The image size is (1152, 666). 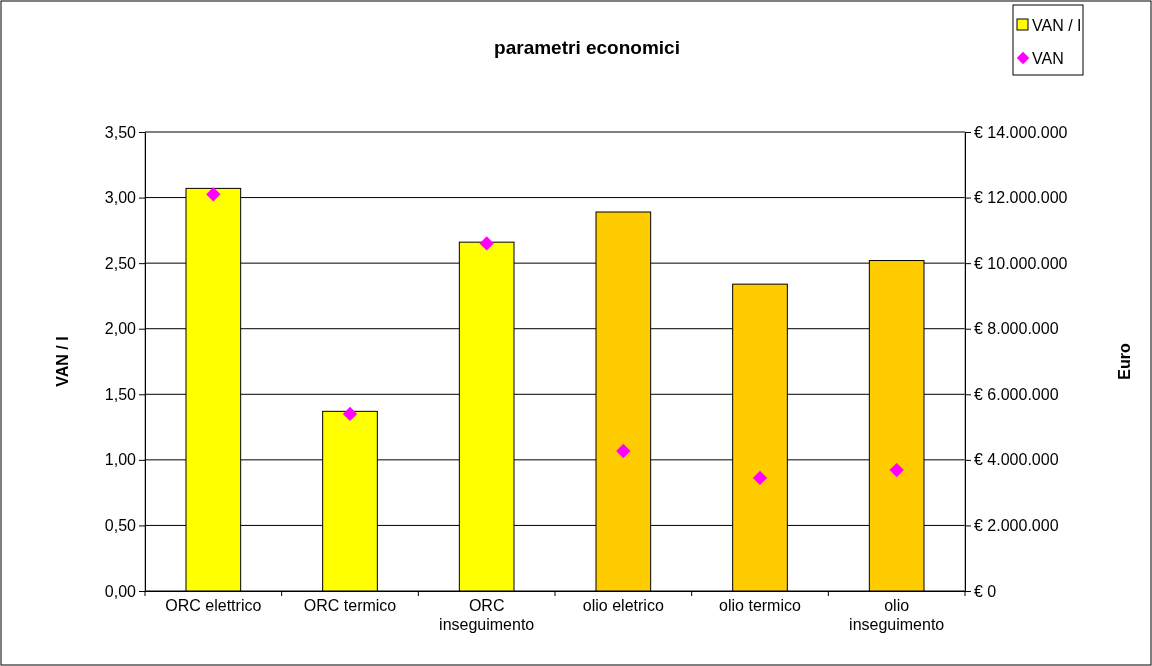 What do you see at coordinates (1016, 460) in the screenshot?
I see `y2-tick-label: € 4.000.000` at bounding box center [1016, 460].